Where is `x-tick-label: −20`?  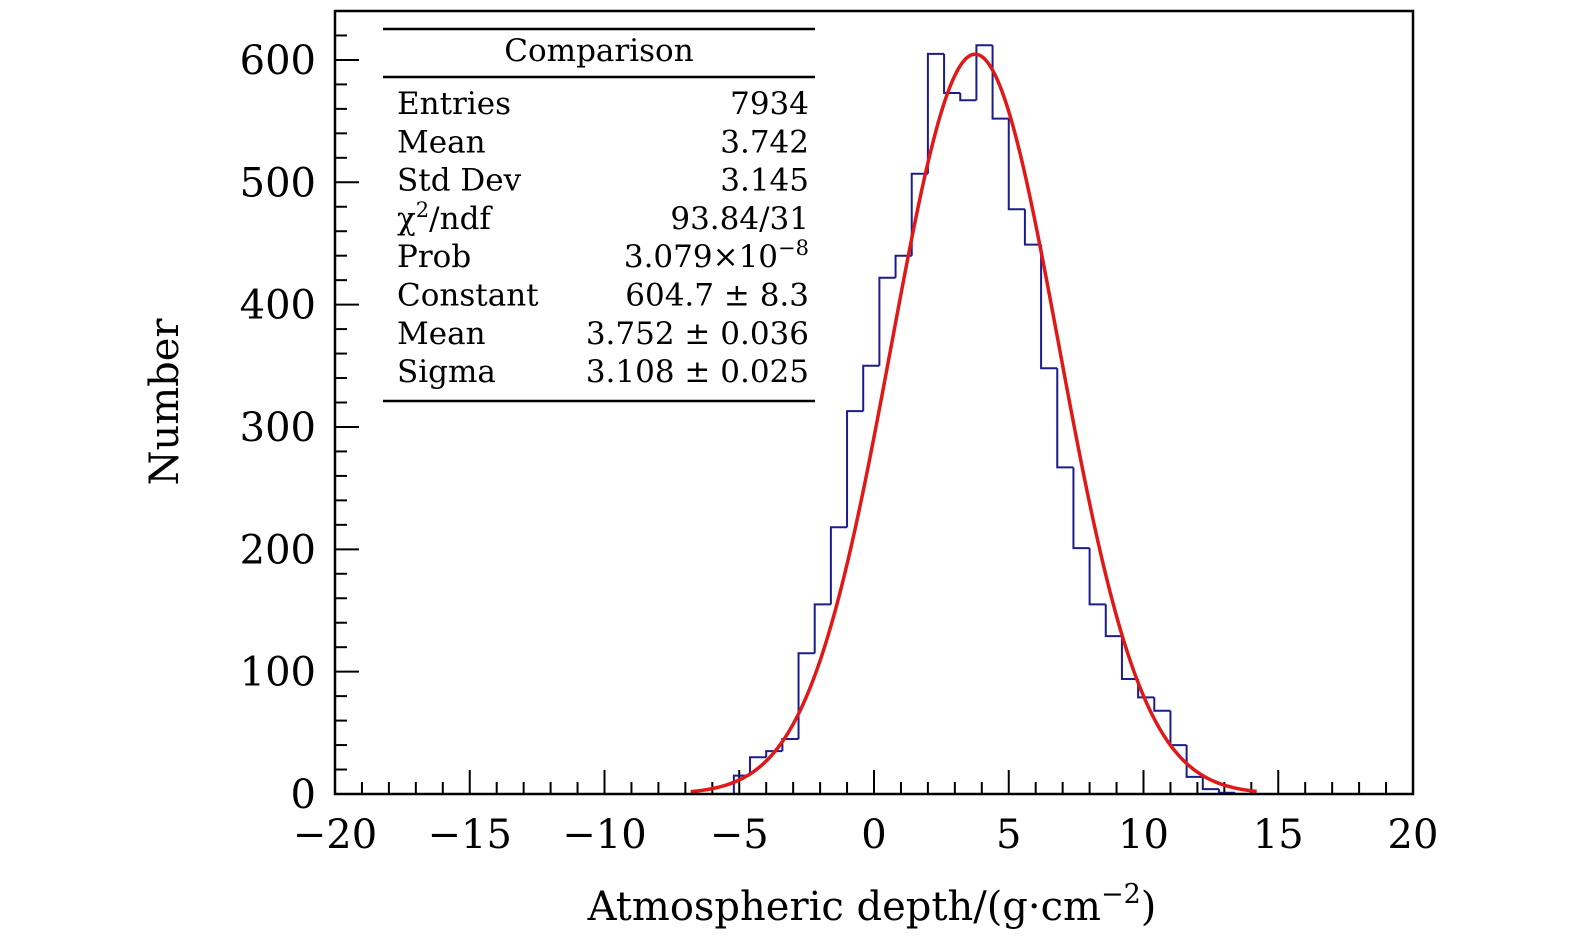 x-tick-label: −20 is located at coordinates (335, 835).